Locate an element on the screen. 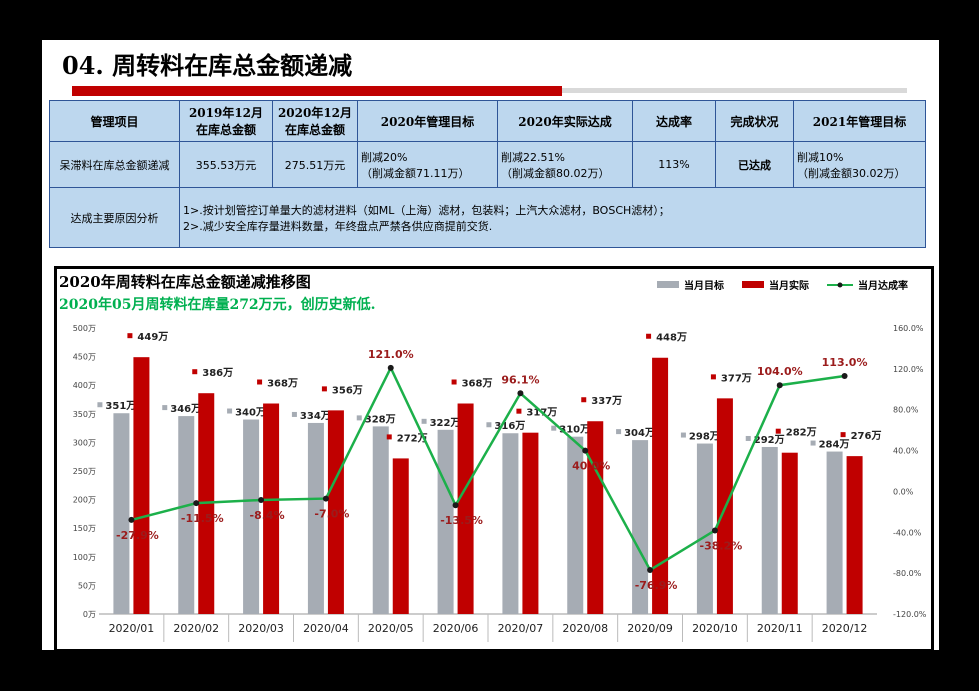 The image size is (979, 691). legend-line-swatch is located at coordinates (840, 284).